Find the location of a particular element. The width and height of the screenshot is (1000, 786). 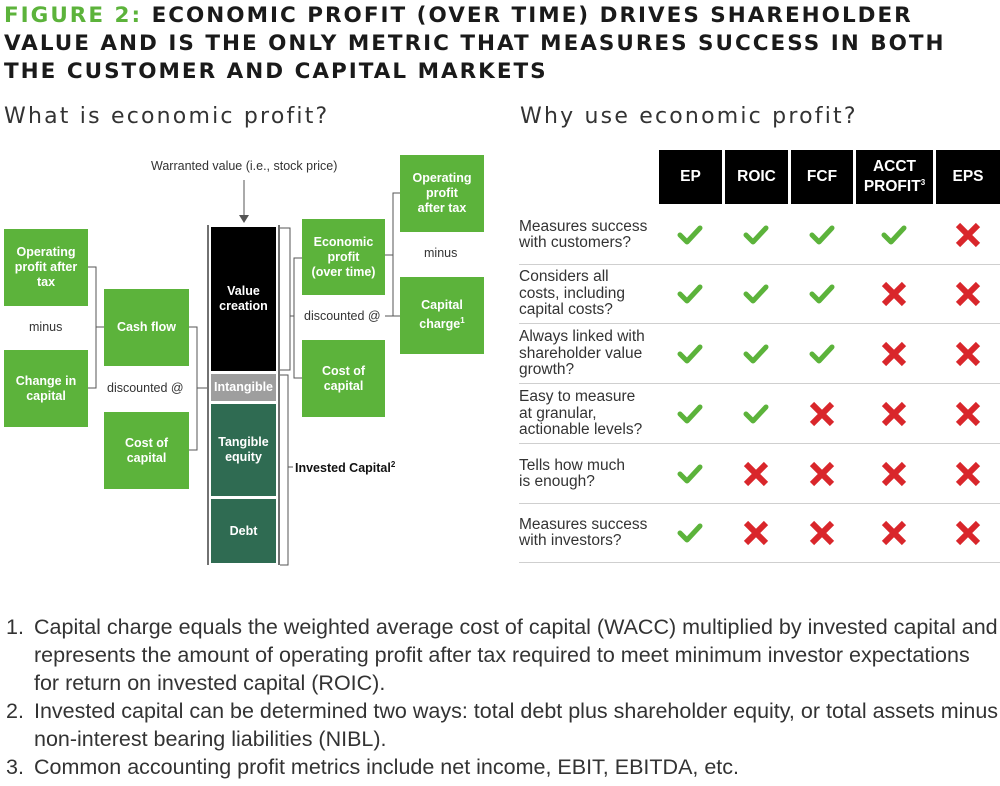

col-header-acct-profit: ACCT PROFIT3 is located at coordinates (894, 177).